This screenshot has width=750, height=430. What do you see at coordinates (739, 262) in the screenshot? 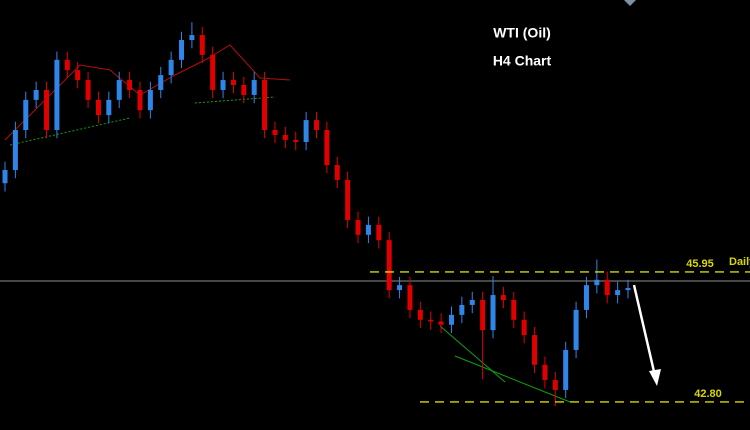
I see `level-note: Daily` at bounding box center [739, 262].